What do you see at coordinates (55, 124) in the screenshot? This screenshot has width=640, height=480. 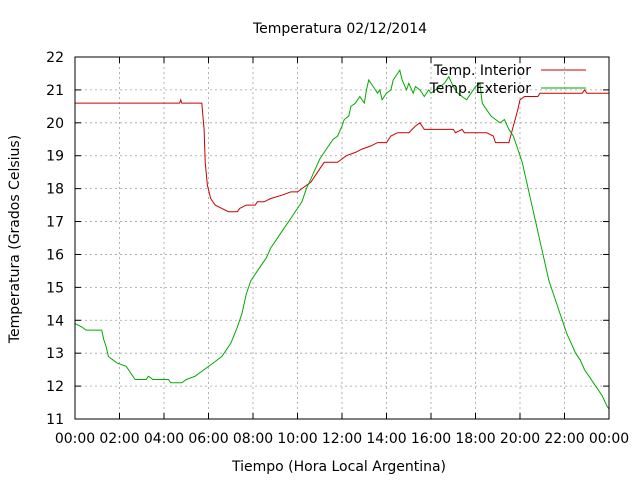 I see `y-tick-label: 20` at bounding box center [55, 124].